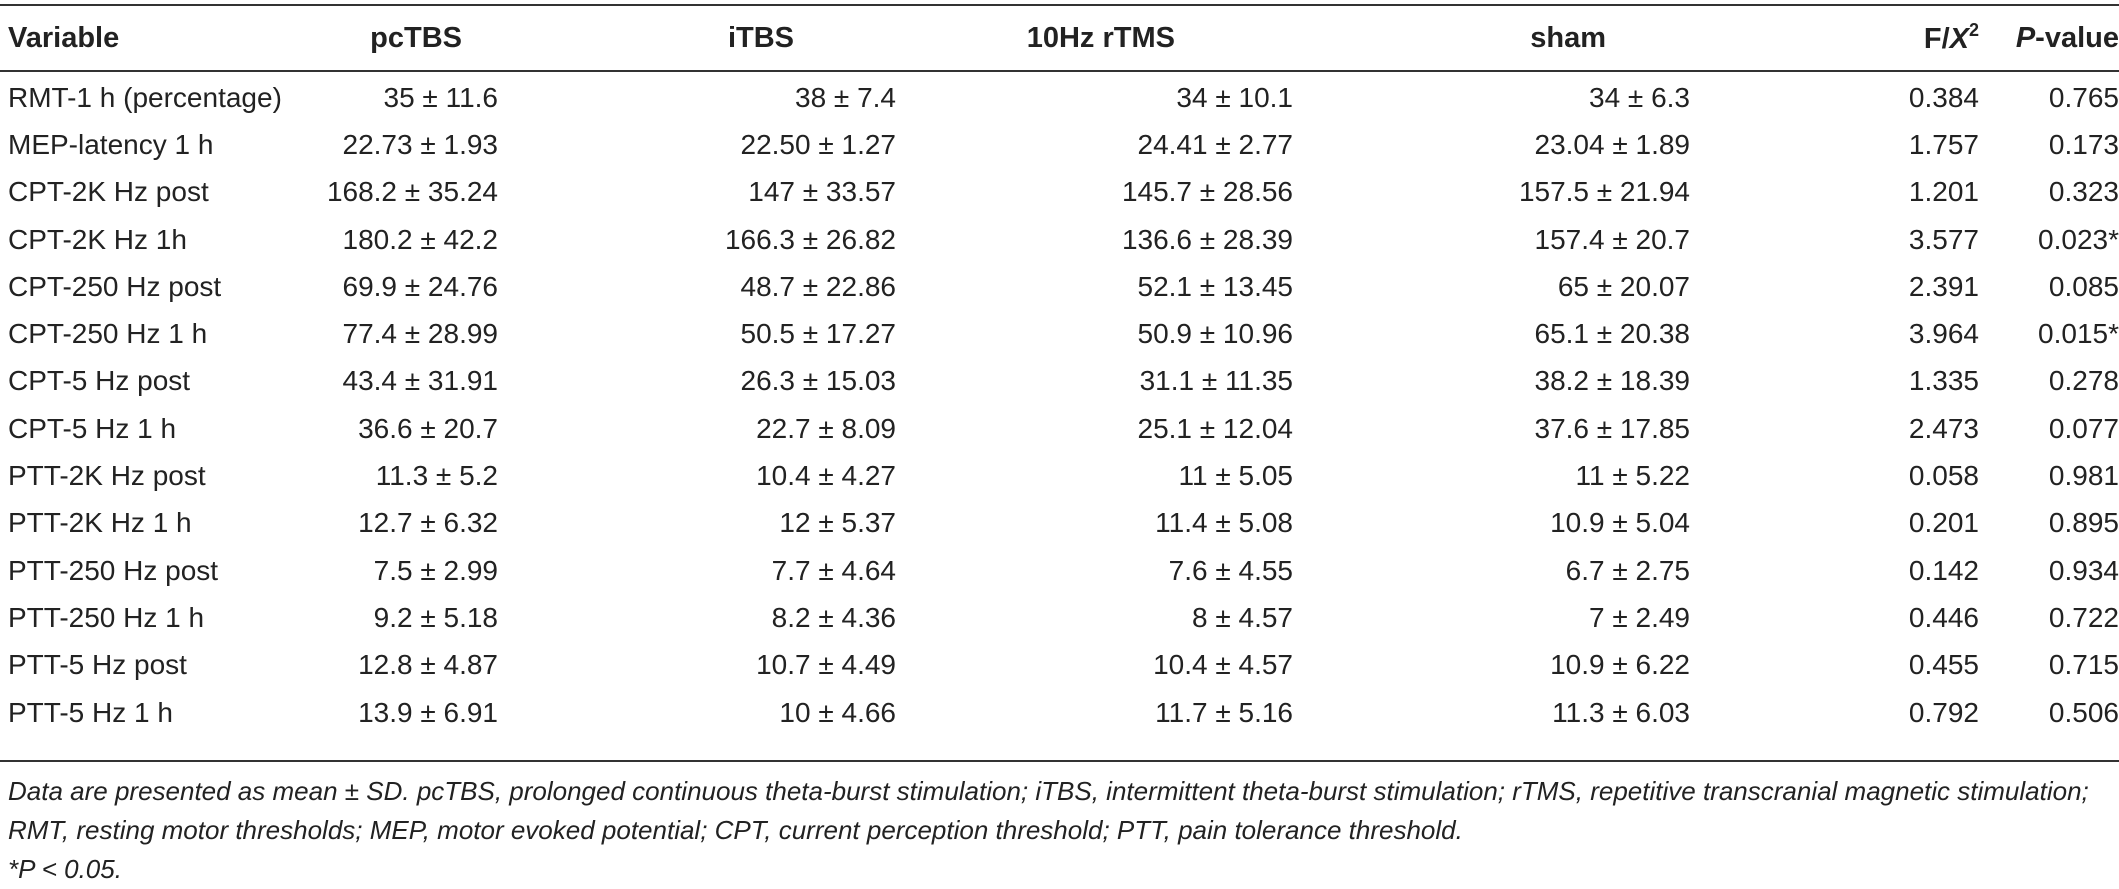 The height and width of the screenshot is (889, 2119). Describe the element at coordinates (420, 334) in the screenshot. I see `cell-pctbs: 77.4 ± 28.99` at that location.